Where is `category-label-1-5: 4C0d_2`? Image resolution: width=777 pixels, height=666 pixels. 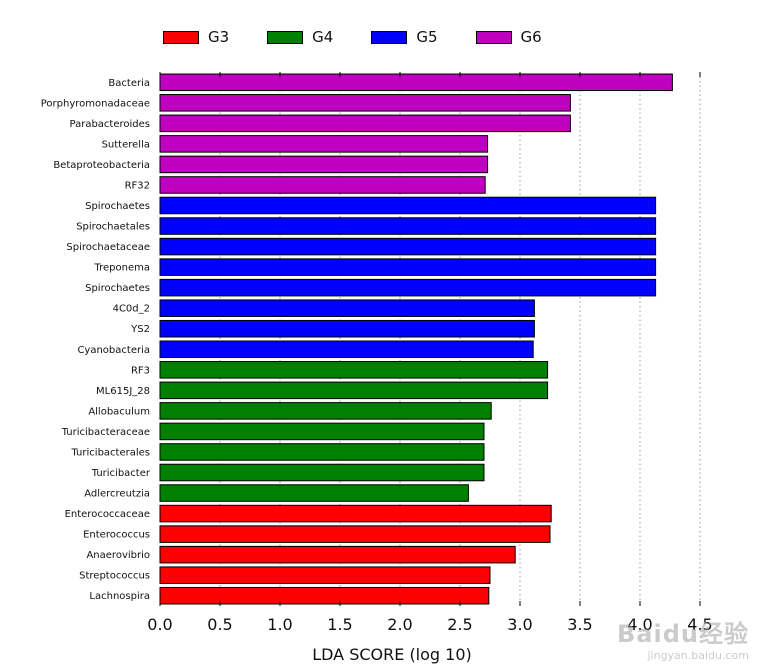
category-label-1-5: 4C0d_2 is located at coordinates (131, 309).